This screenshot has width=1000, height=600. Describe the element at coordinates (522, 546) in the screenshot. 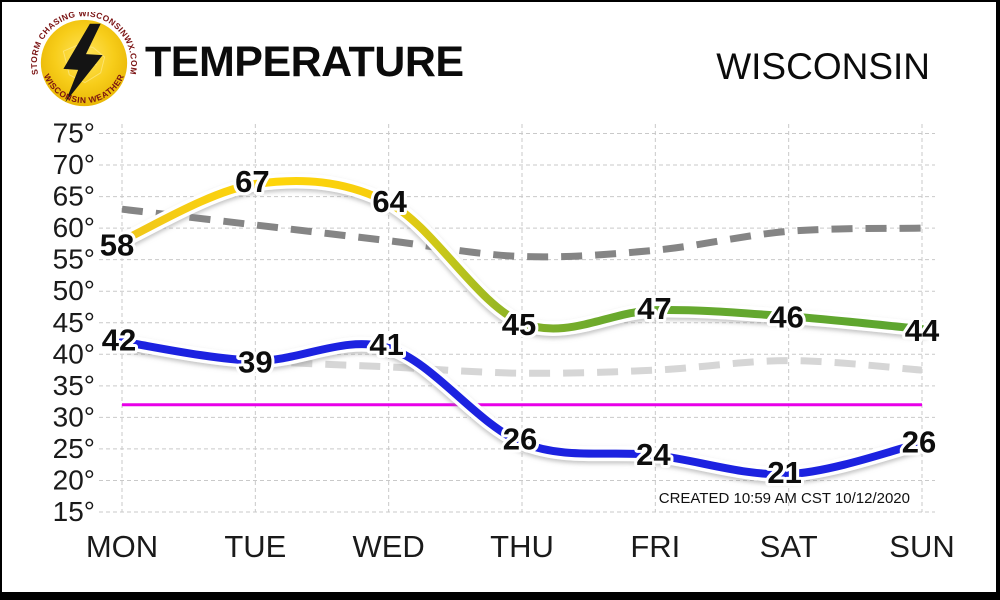

I see `x-day-label: THU` at that location.